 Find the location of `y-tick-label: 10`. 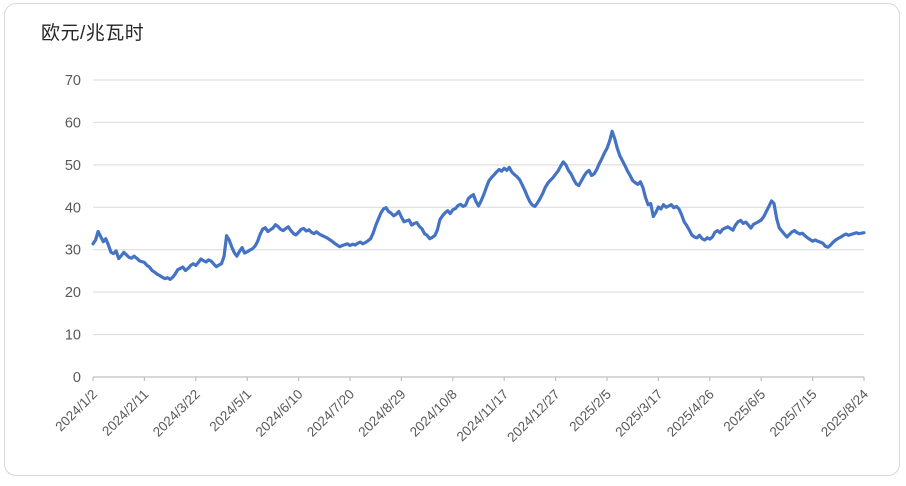

y-tick-label: 10 is located at coordinates (73, 336).